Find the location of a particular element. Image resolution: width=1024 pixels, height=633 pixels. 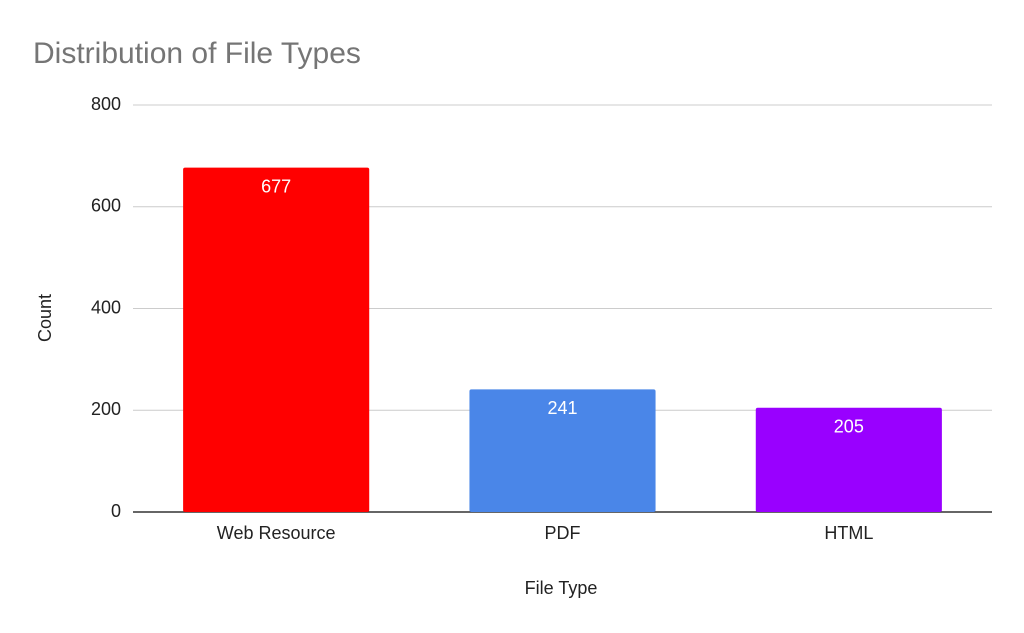

y-tick-label: 800 is located at coordinates (106, 104).